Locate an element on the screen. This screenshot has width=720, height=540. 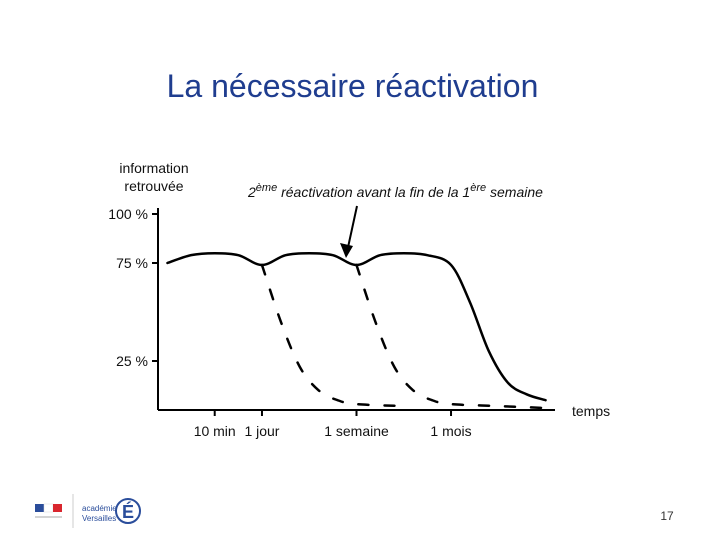
flag-white is located at coordinates (48, 508).